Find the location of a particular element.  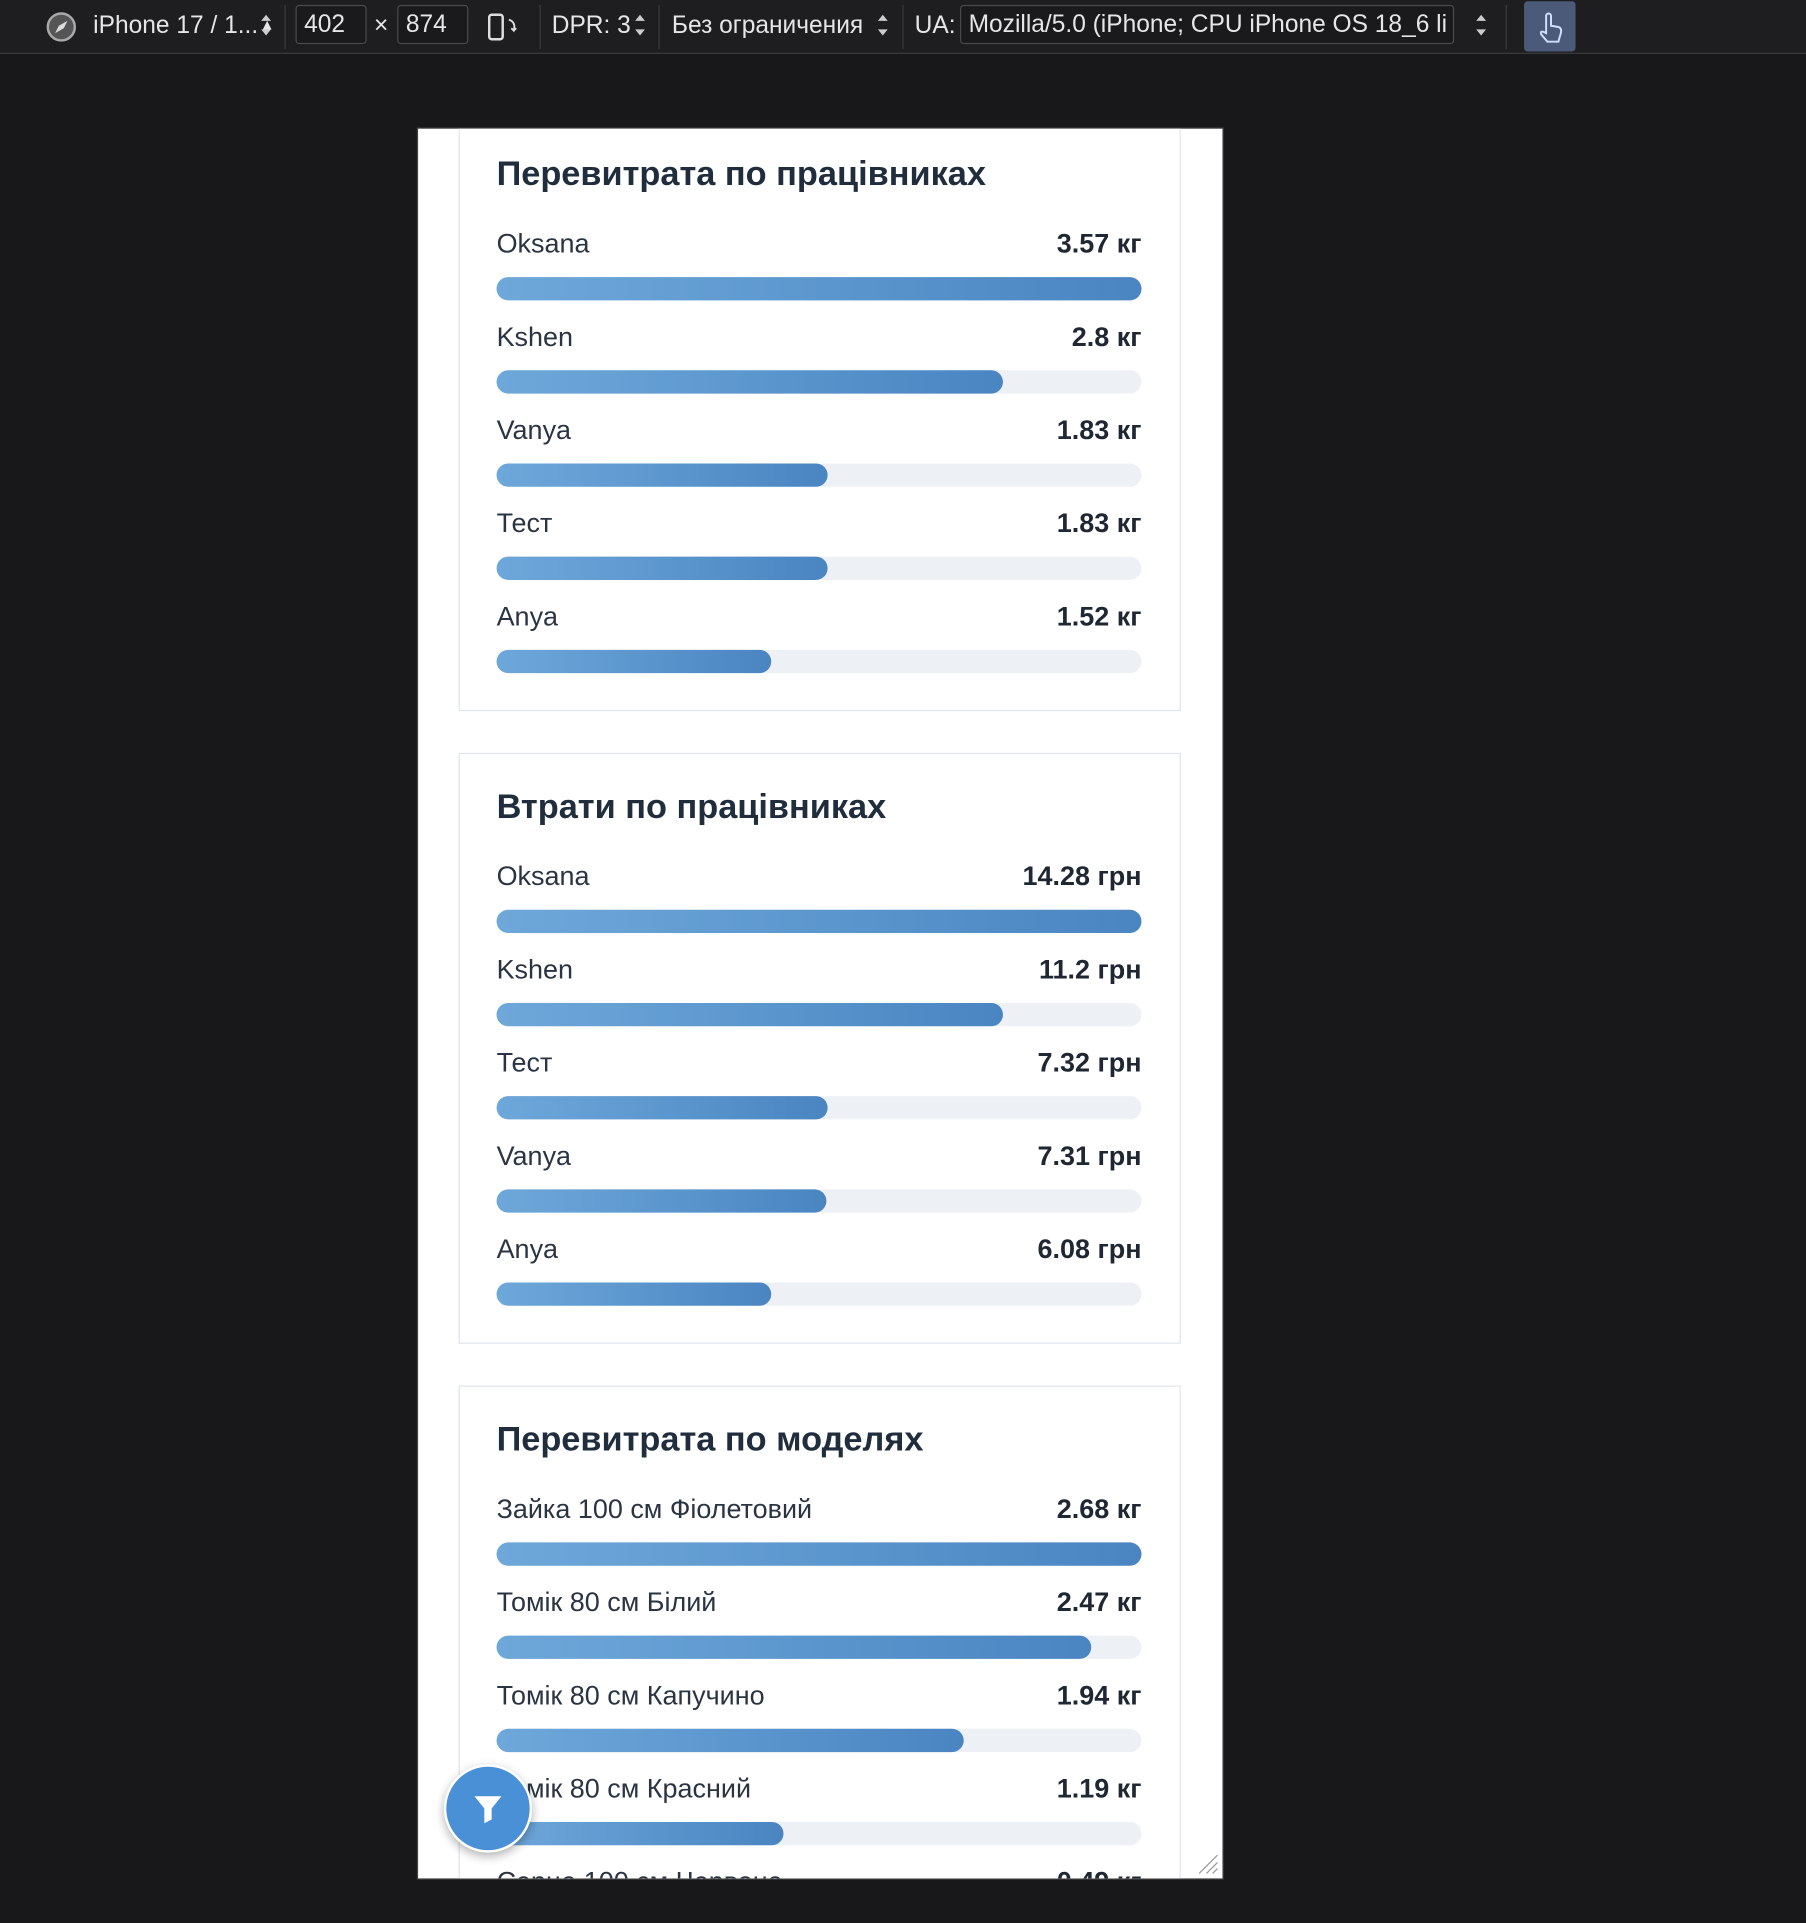

row-head: Томік 80 см Красний 1.19 кг is located at coordinates (819, 1788).